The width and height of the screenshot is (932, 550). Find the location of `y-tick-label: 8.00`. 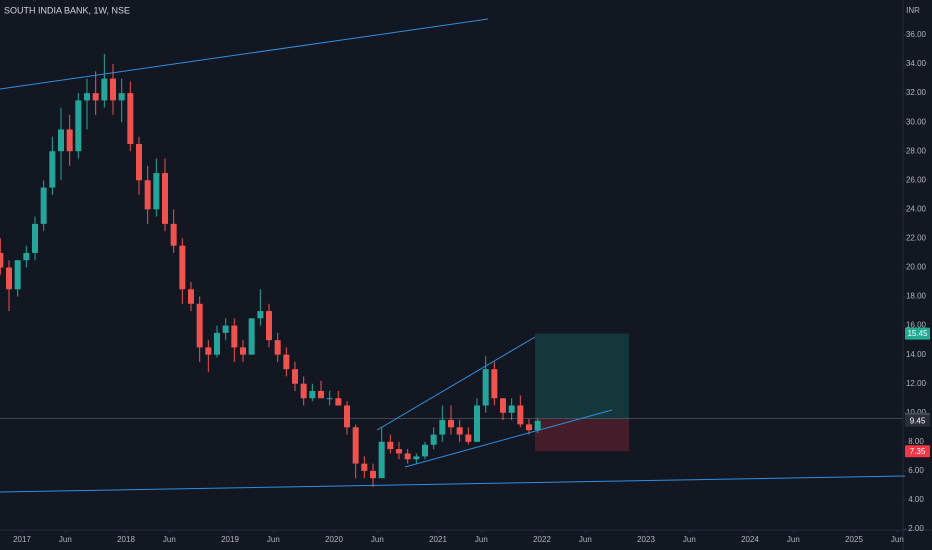

y-tick-label: 8.00 is located at coordinates (916, 441).